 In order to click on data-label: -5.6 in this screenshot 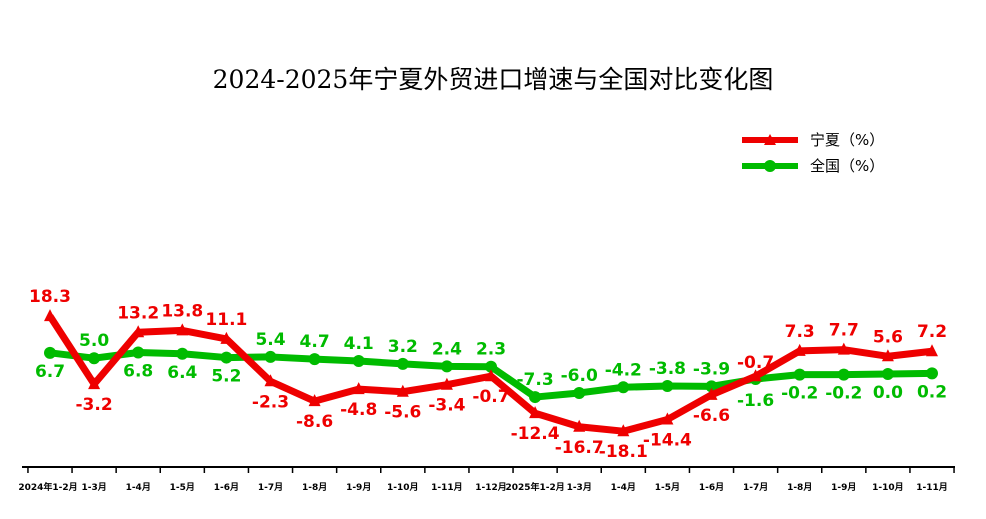, I will do `click(402, 413)`.